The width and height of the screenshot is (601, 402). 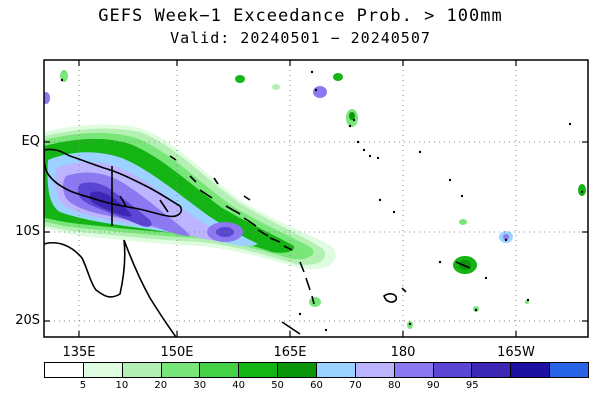 I want to click on australia-coast, so click(x=110, y=288).